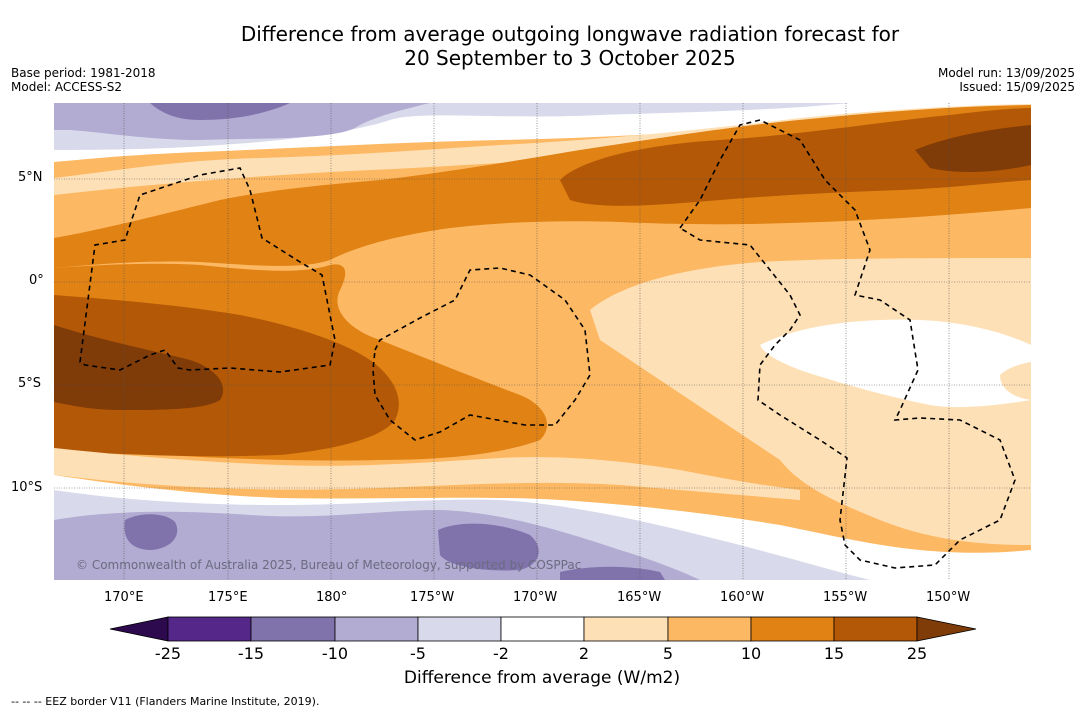  I want to click on contour-minus10-south-a, so click(151, 532).